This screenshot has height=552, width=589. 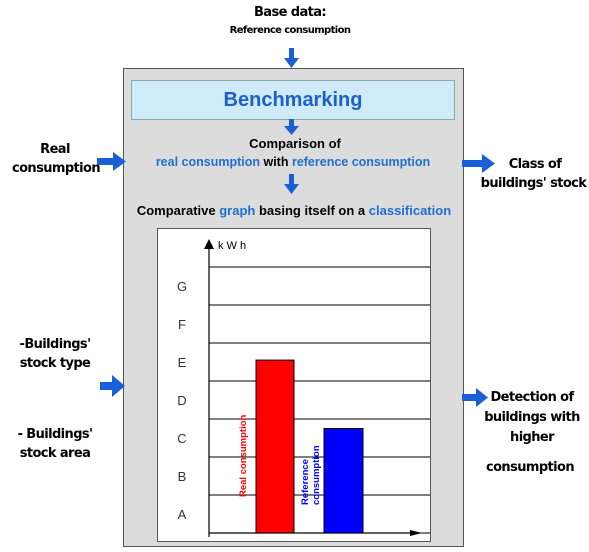 I want to click on y-axis-arrow-icon, so click(x=209, y=244).